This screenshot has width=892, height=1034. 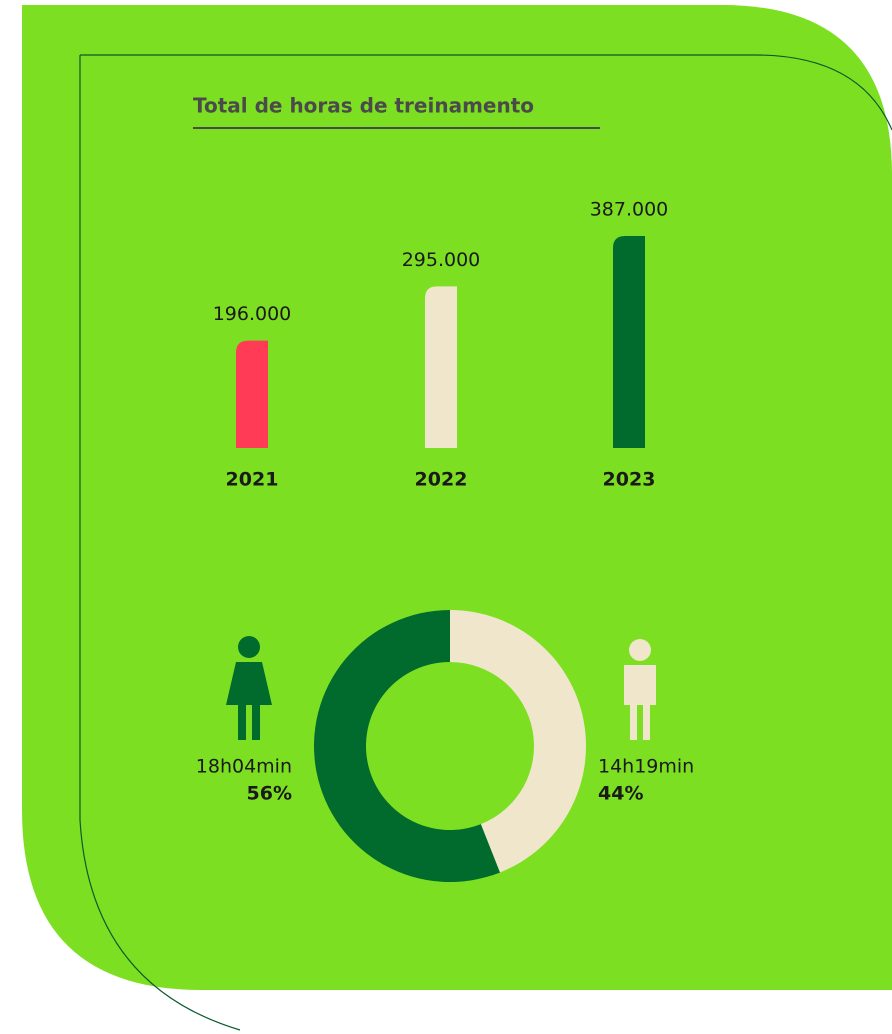 I want to click on value-label: 295.000, so click(x=441, y=260).